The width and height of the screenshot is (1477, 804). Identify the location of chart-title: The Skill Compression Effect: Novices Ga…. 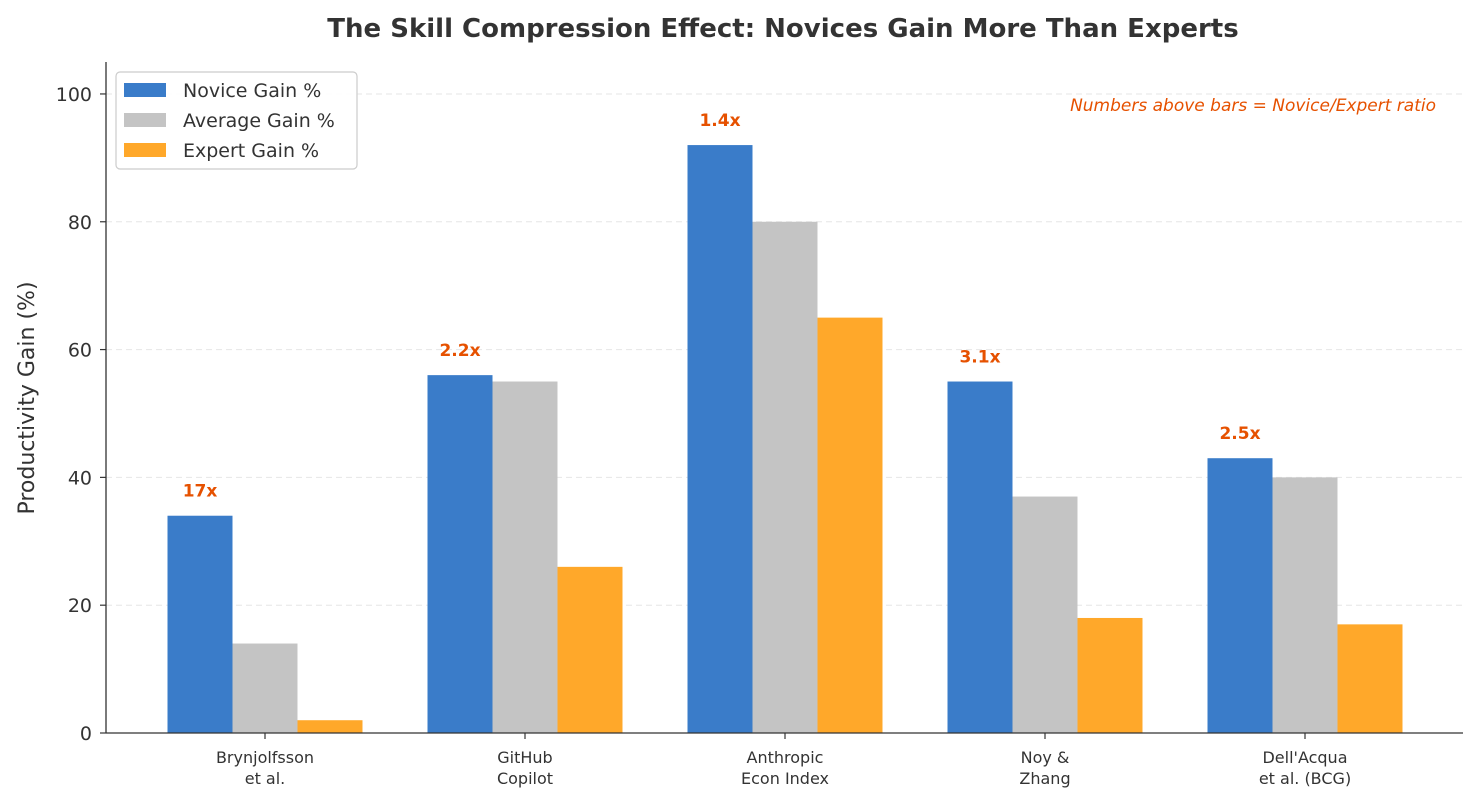
(782, 29).